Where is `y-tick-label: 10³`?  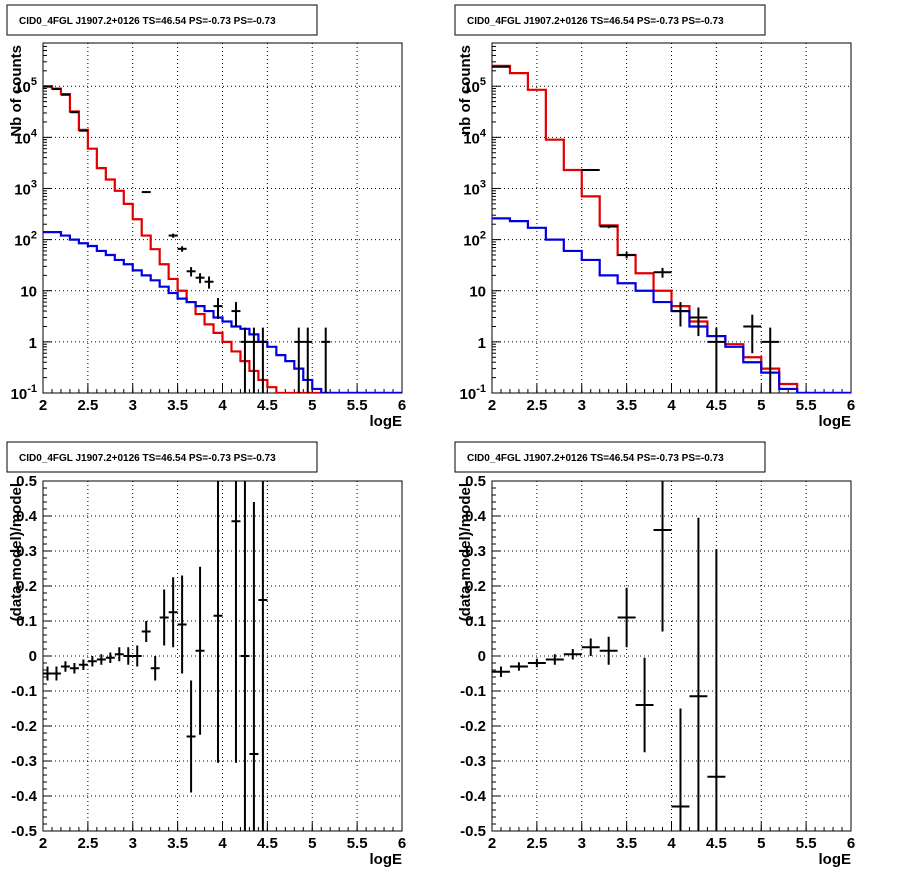 y-tick-label: 10³ is located at coordinates (474, 188).